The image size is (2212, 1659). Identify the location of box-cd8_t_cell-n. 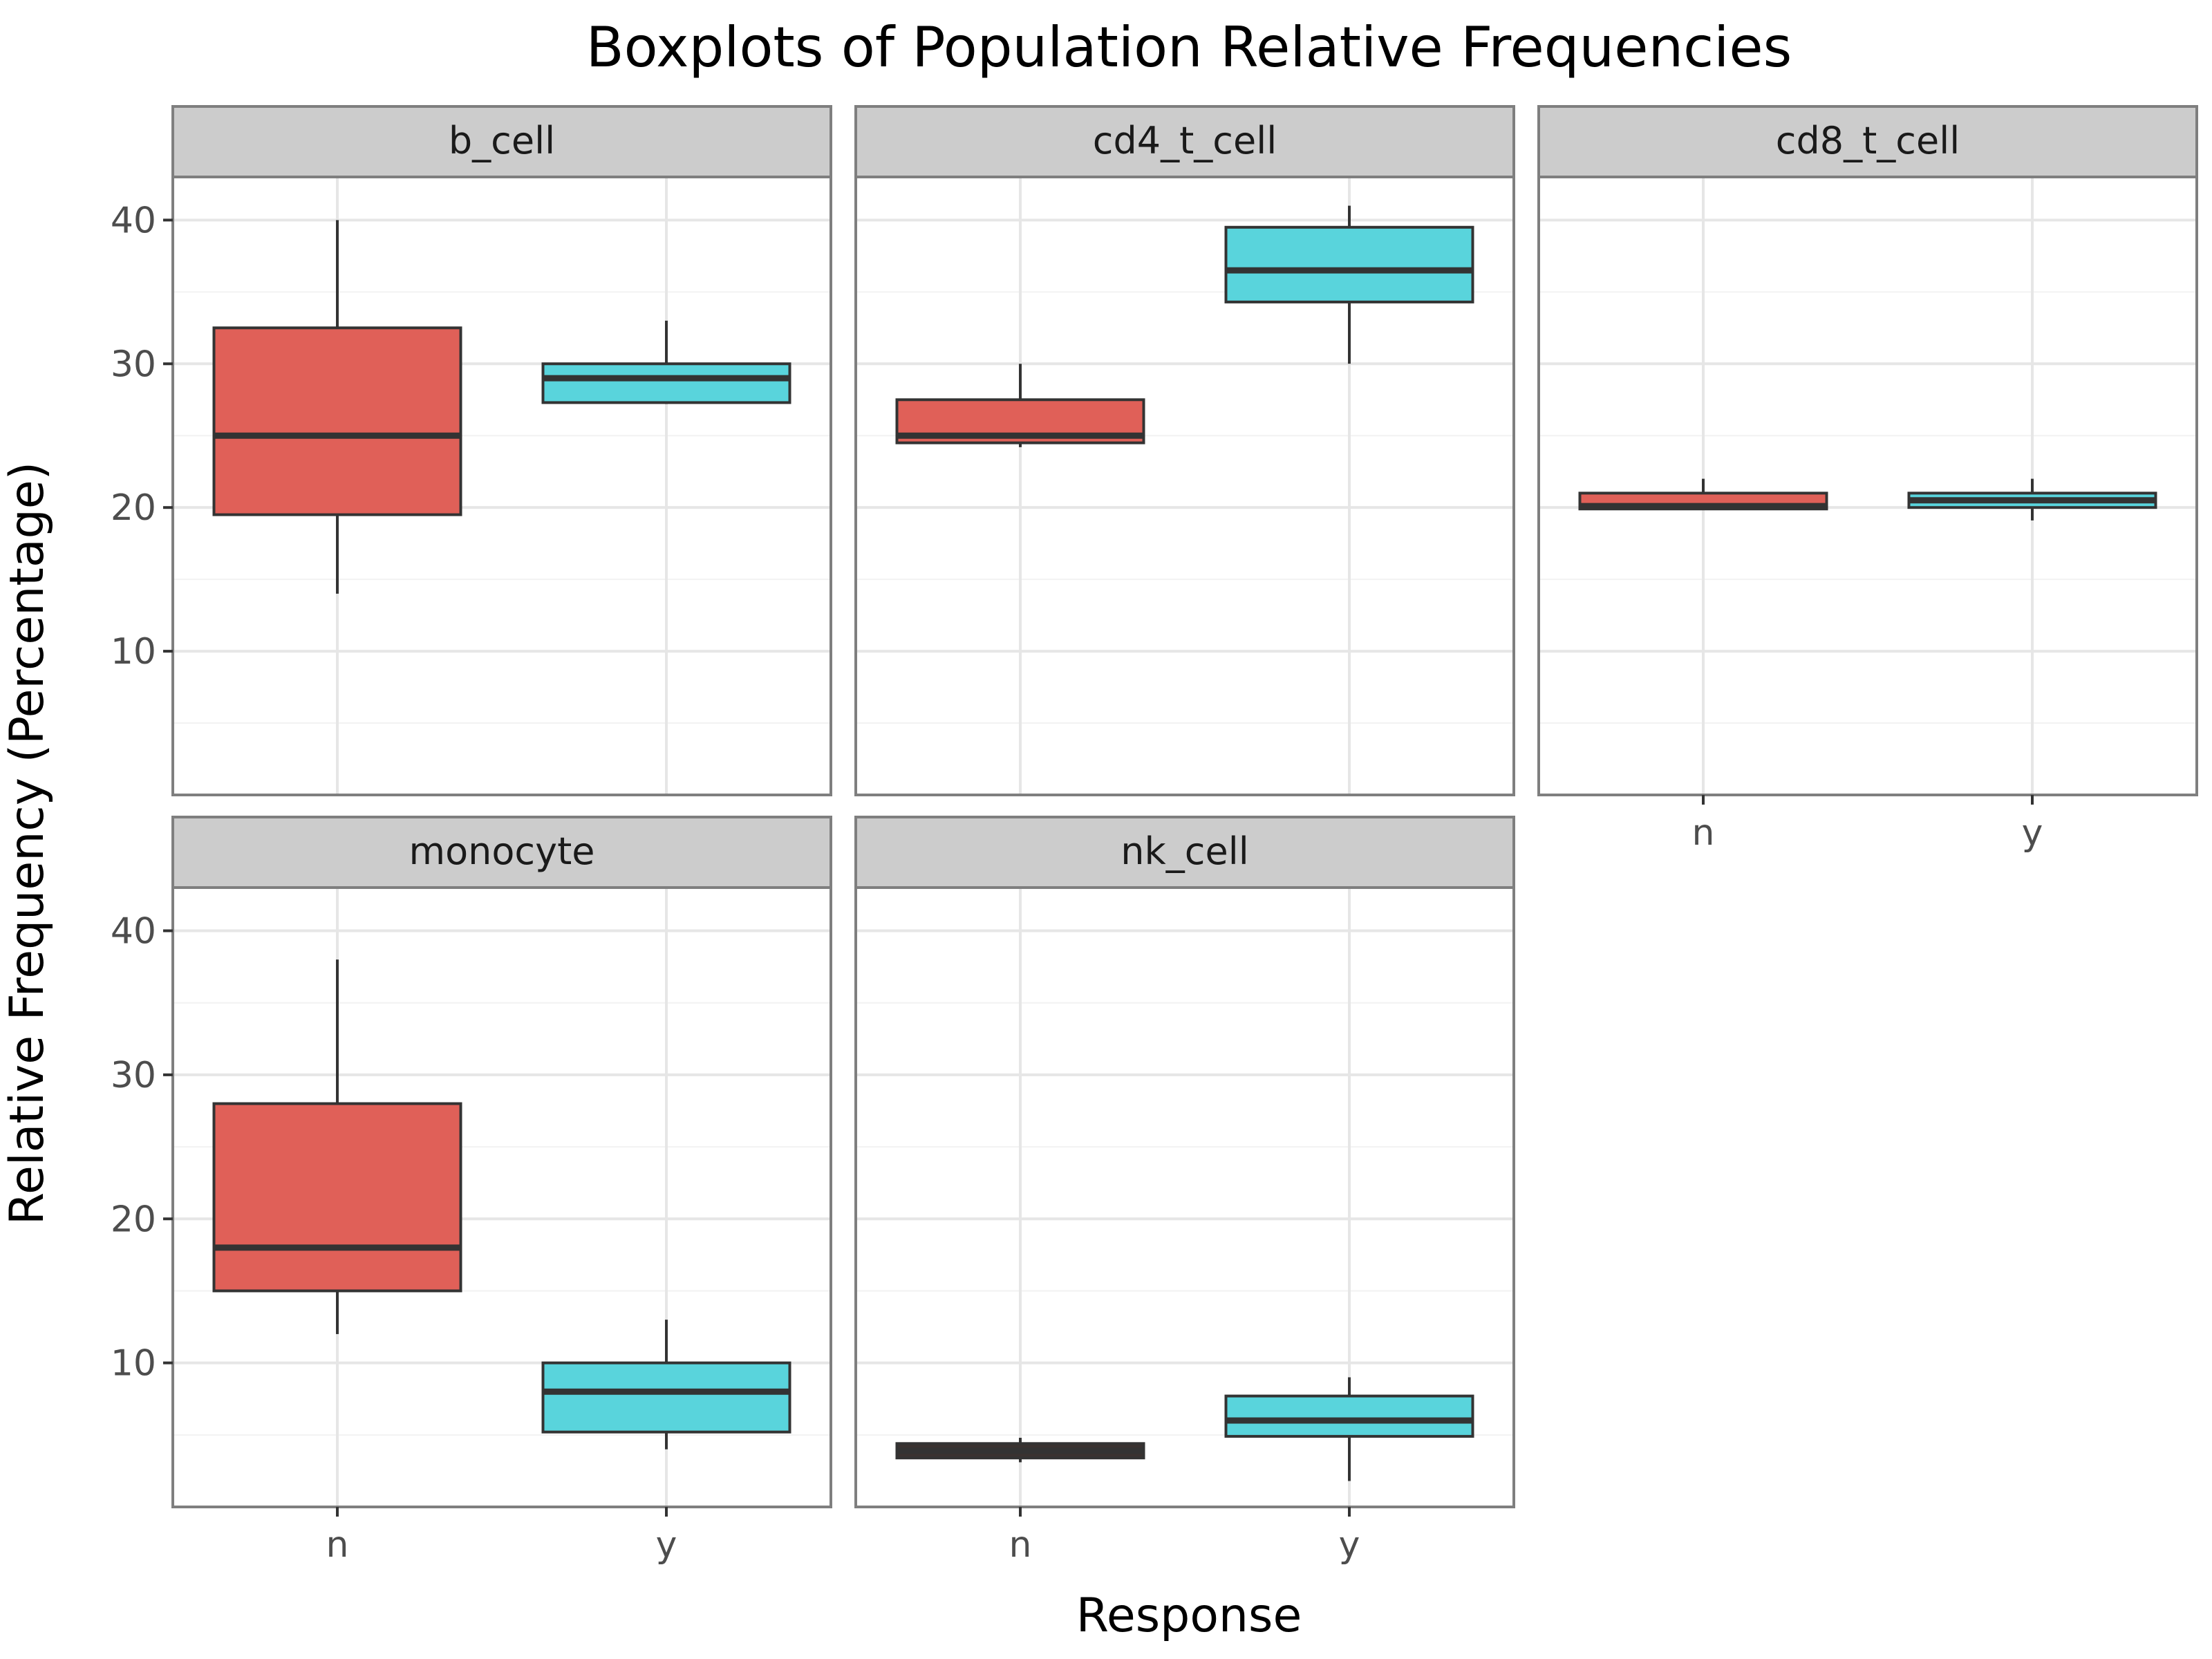
(1703, 494).